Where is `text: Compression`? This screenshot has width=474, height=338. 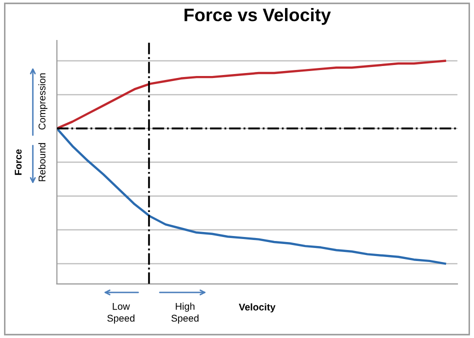
text: Compression is located at coordinates (43, 101).